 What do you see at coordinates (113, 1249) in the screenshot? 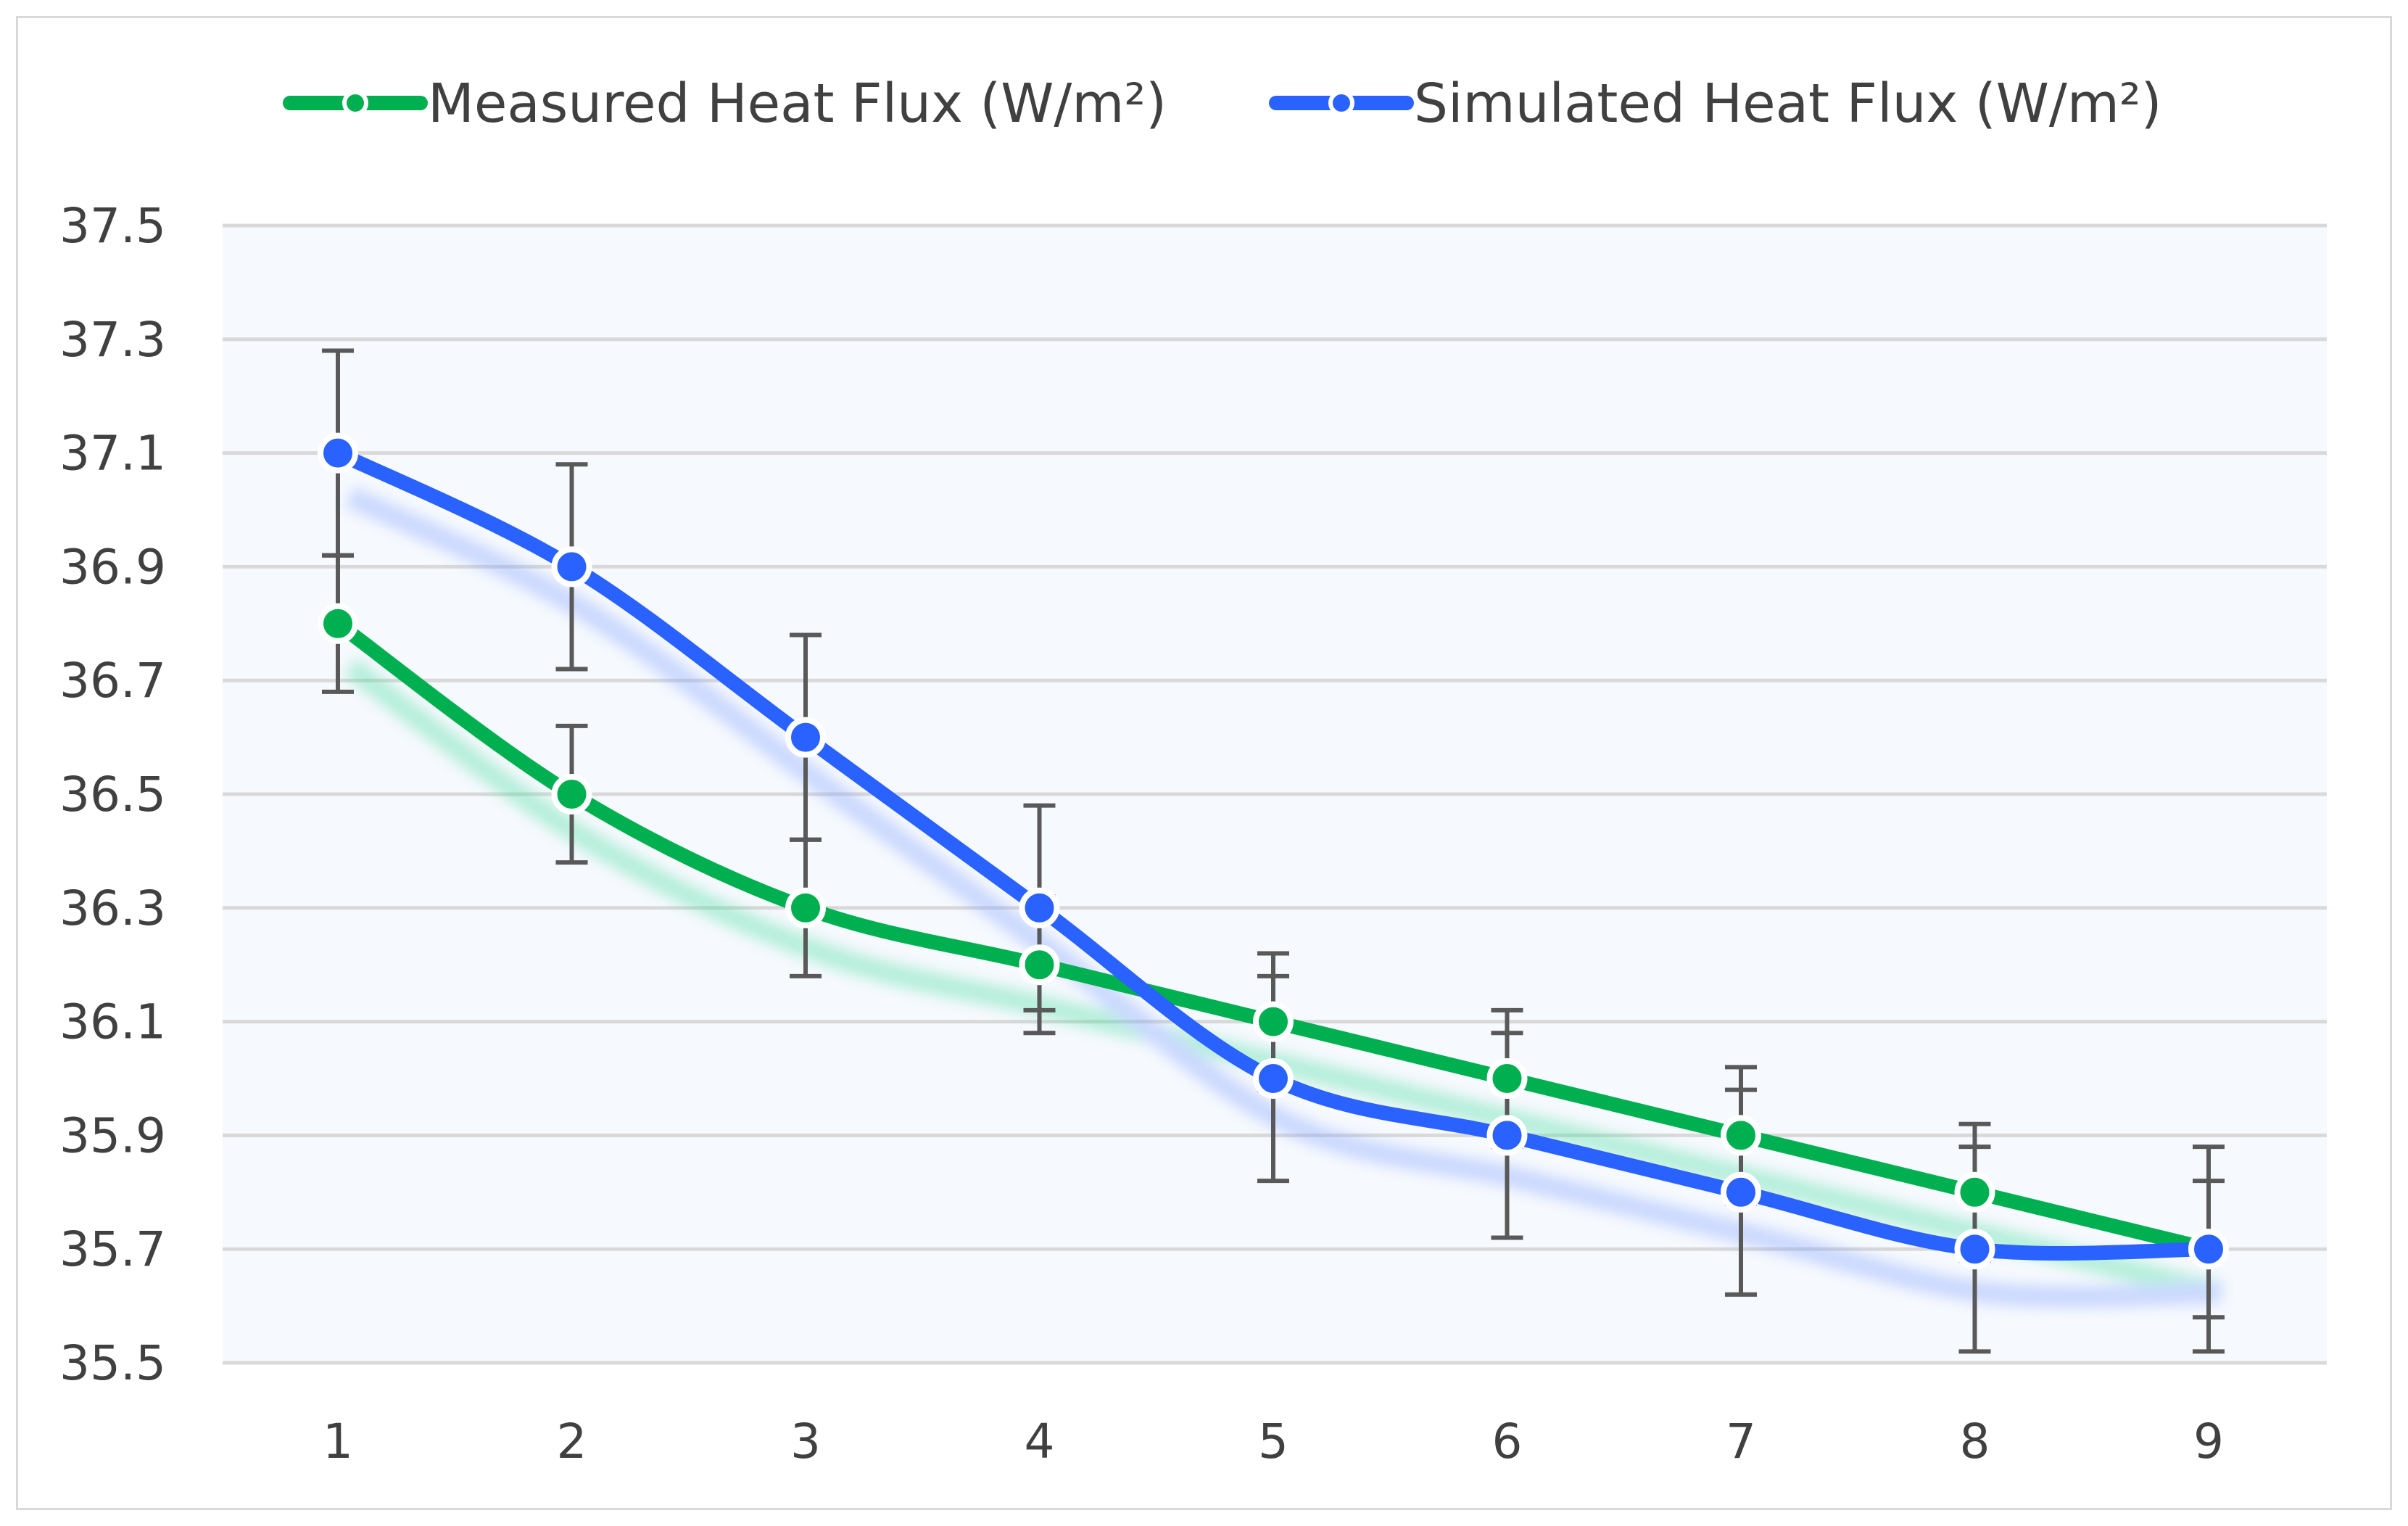
I see `y-tick-label: 35.7` at bounding box center [113, 1249].